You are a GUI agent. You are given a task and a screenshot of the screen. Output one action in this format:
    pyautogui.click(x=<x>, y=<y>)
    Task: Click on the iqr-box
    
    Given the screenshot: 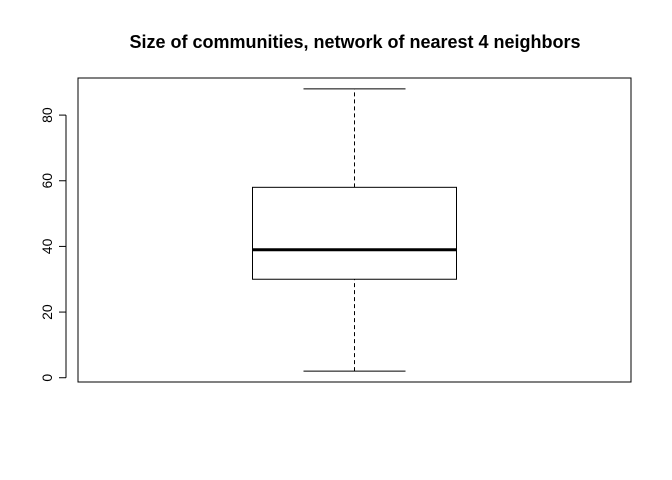 What is the action you would take?
    pyautogui.click(x=354, y=233)
    